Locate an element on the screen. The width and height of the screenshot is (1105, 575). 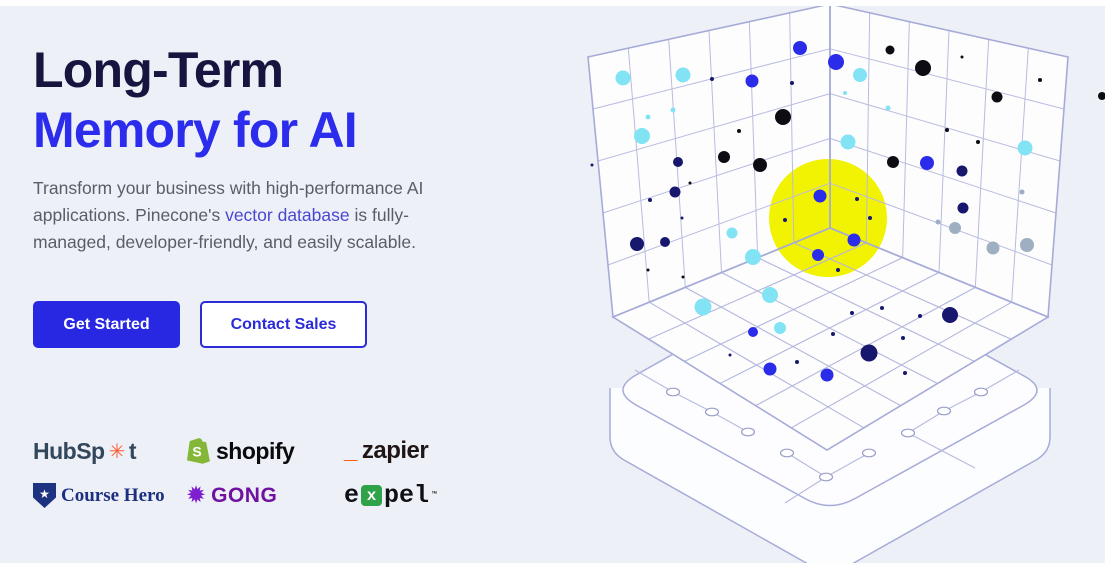
zapier-underscore: _ is located at coordinates (350, 451).